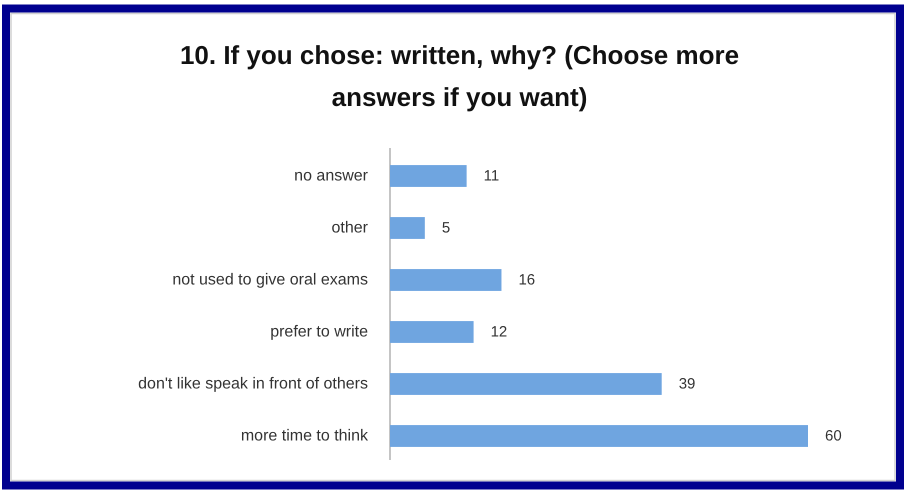  What do you see at coordinates (253, 384) in the screenshot?
I see `y-tick-label: don't like speak in front of others` at bounding box center [253, 384].